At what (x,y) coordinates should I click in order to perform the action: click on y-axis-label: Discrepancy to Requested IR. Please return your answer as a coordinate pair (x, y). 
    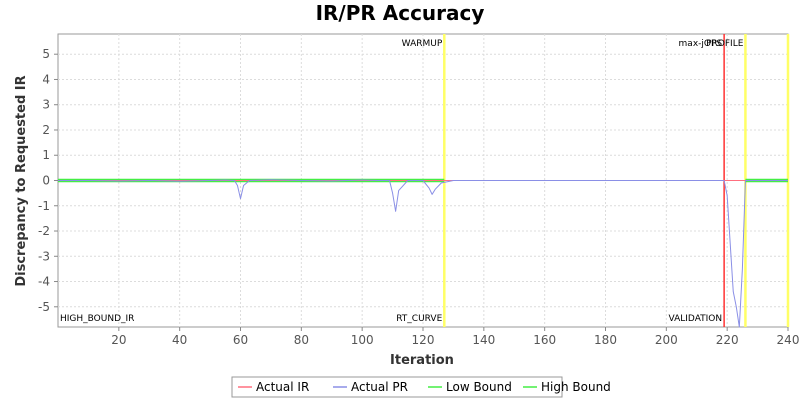
    Looking at the image, I should click on (21, 180).